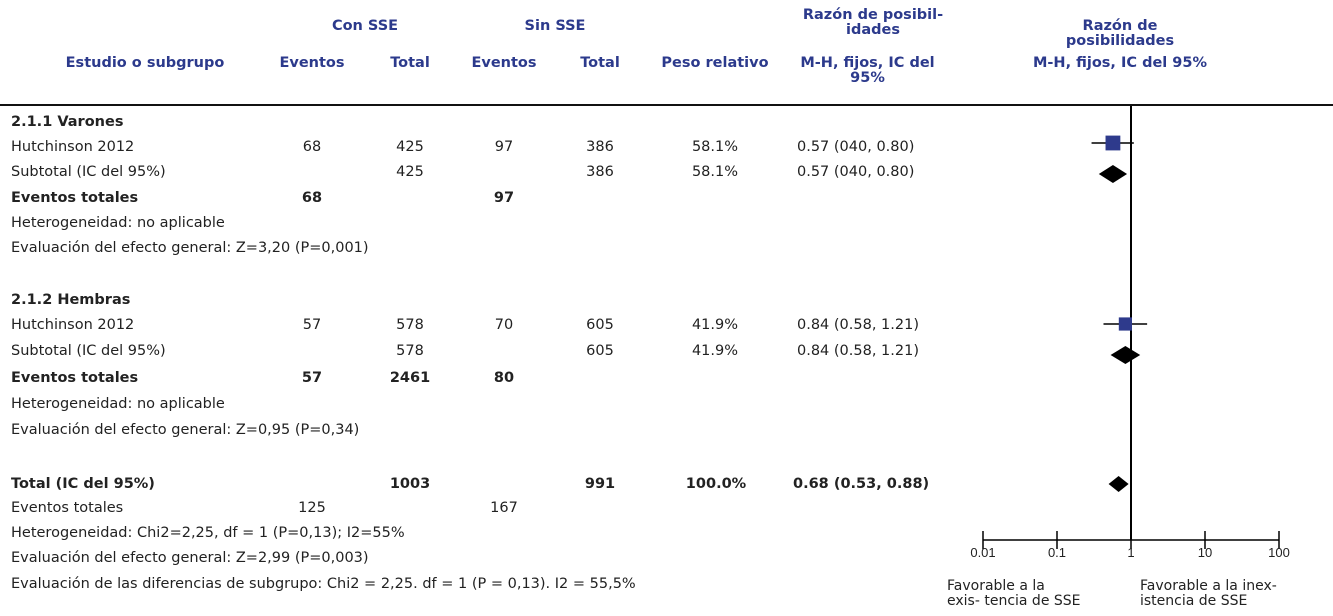 This screenshot has height=616, width=1333. What do you see at coordinates (867, 70) in the screenshot?
I see `header-or-method: M-H, fijos, IC del 95%` at bounding box center [867, 70].